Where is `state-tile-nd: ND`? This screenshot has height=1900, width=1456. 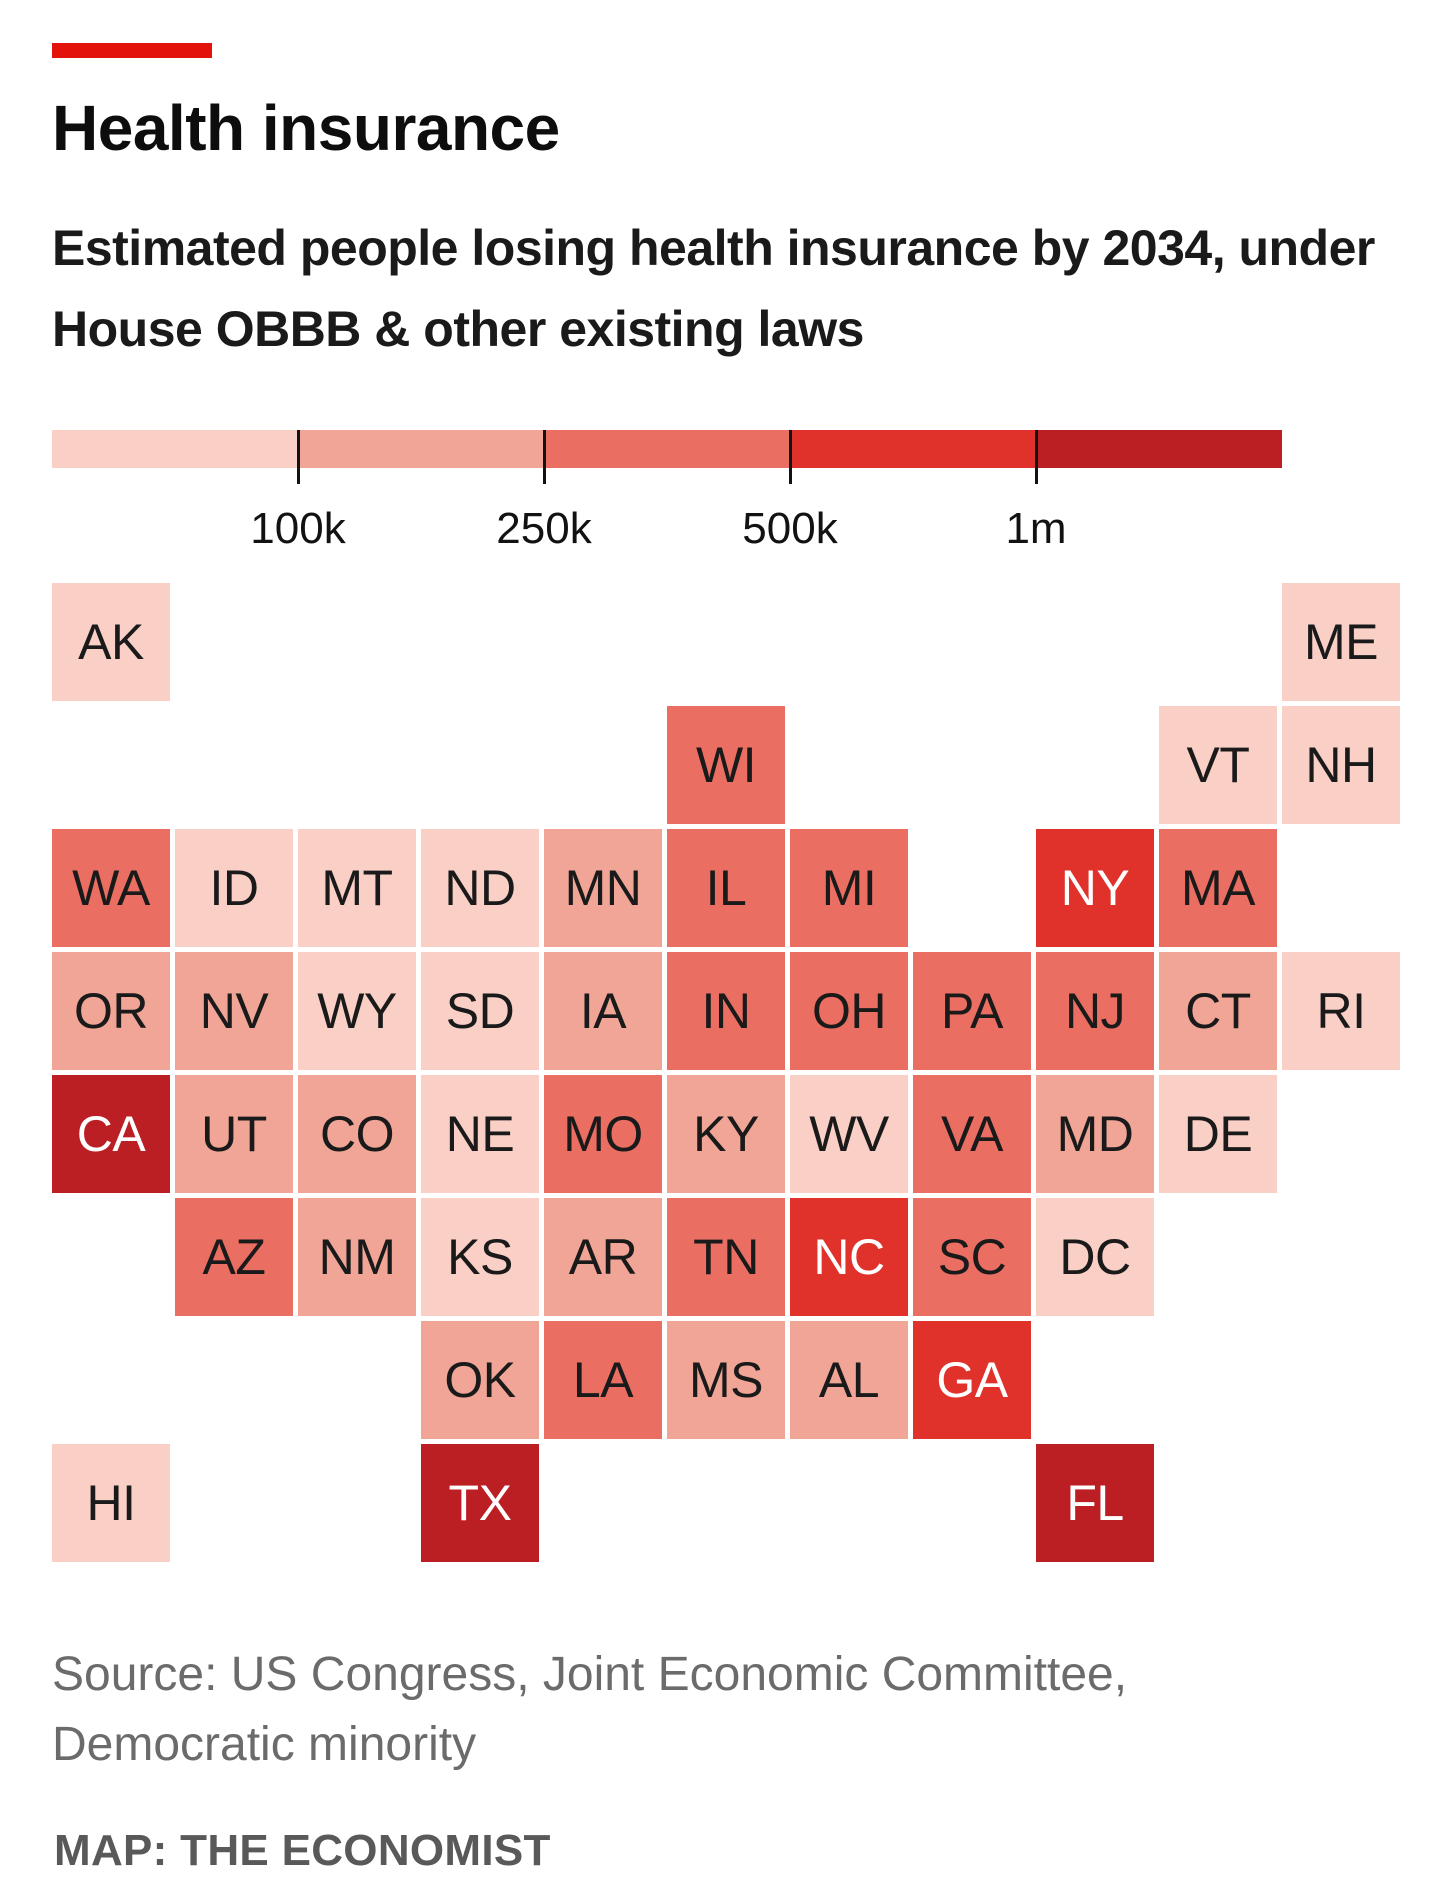 state-tile-nd: ND is located at coordinates (480, 888).